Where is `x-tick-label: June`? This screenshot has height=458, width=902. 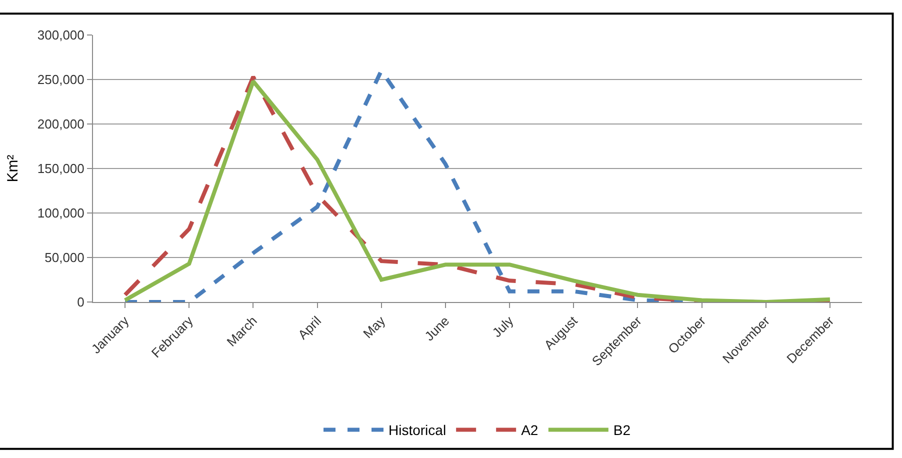 x-tick-label: June is located at coordinates (437, 328).